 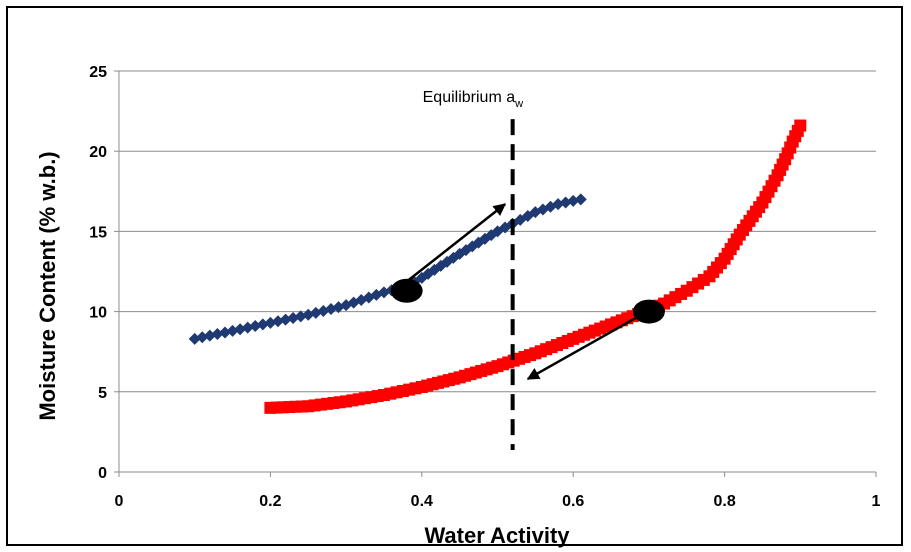 What do you see at coordinates (724, 501) in the screenshot?
I see `x-tick-label: 0.8` at bounding box center [724, 501].